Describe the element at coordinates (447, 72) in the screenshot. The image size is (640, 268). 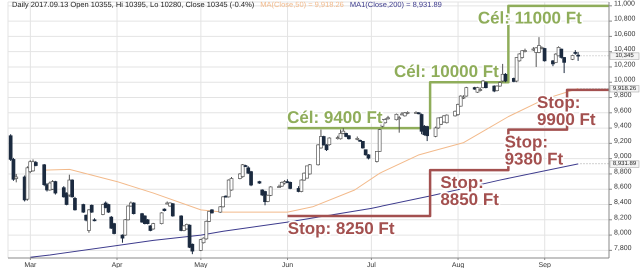
I see `annotation: Cél: 10000 Ft` at that location.